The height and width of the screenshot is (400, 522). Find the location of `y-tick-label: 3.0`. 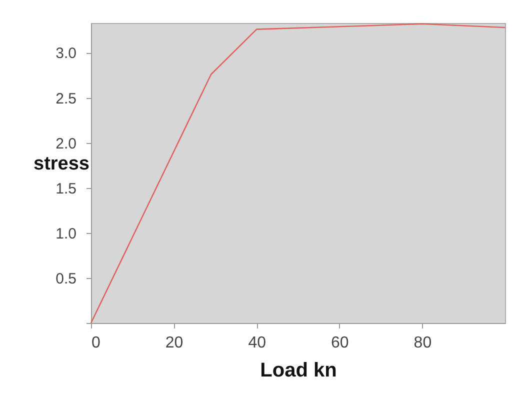

y-tick-label: 3.0 is located at coordinates (66, 53).